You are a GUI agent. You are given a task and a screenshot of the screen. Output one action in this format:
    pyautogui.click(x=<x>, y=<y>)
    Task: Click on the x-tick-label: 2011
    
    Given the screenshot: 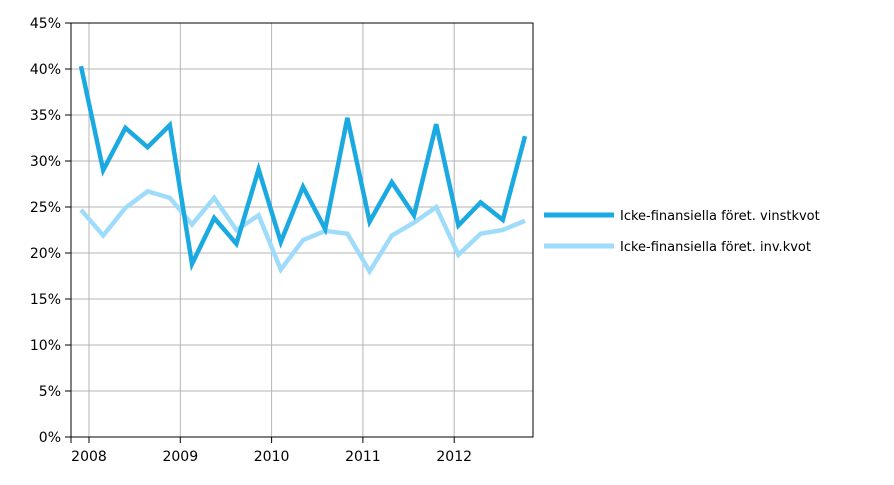 What is the action you would take?
    pyautogui.click(x=363, y=457)
    